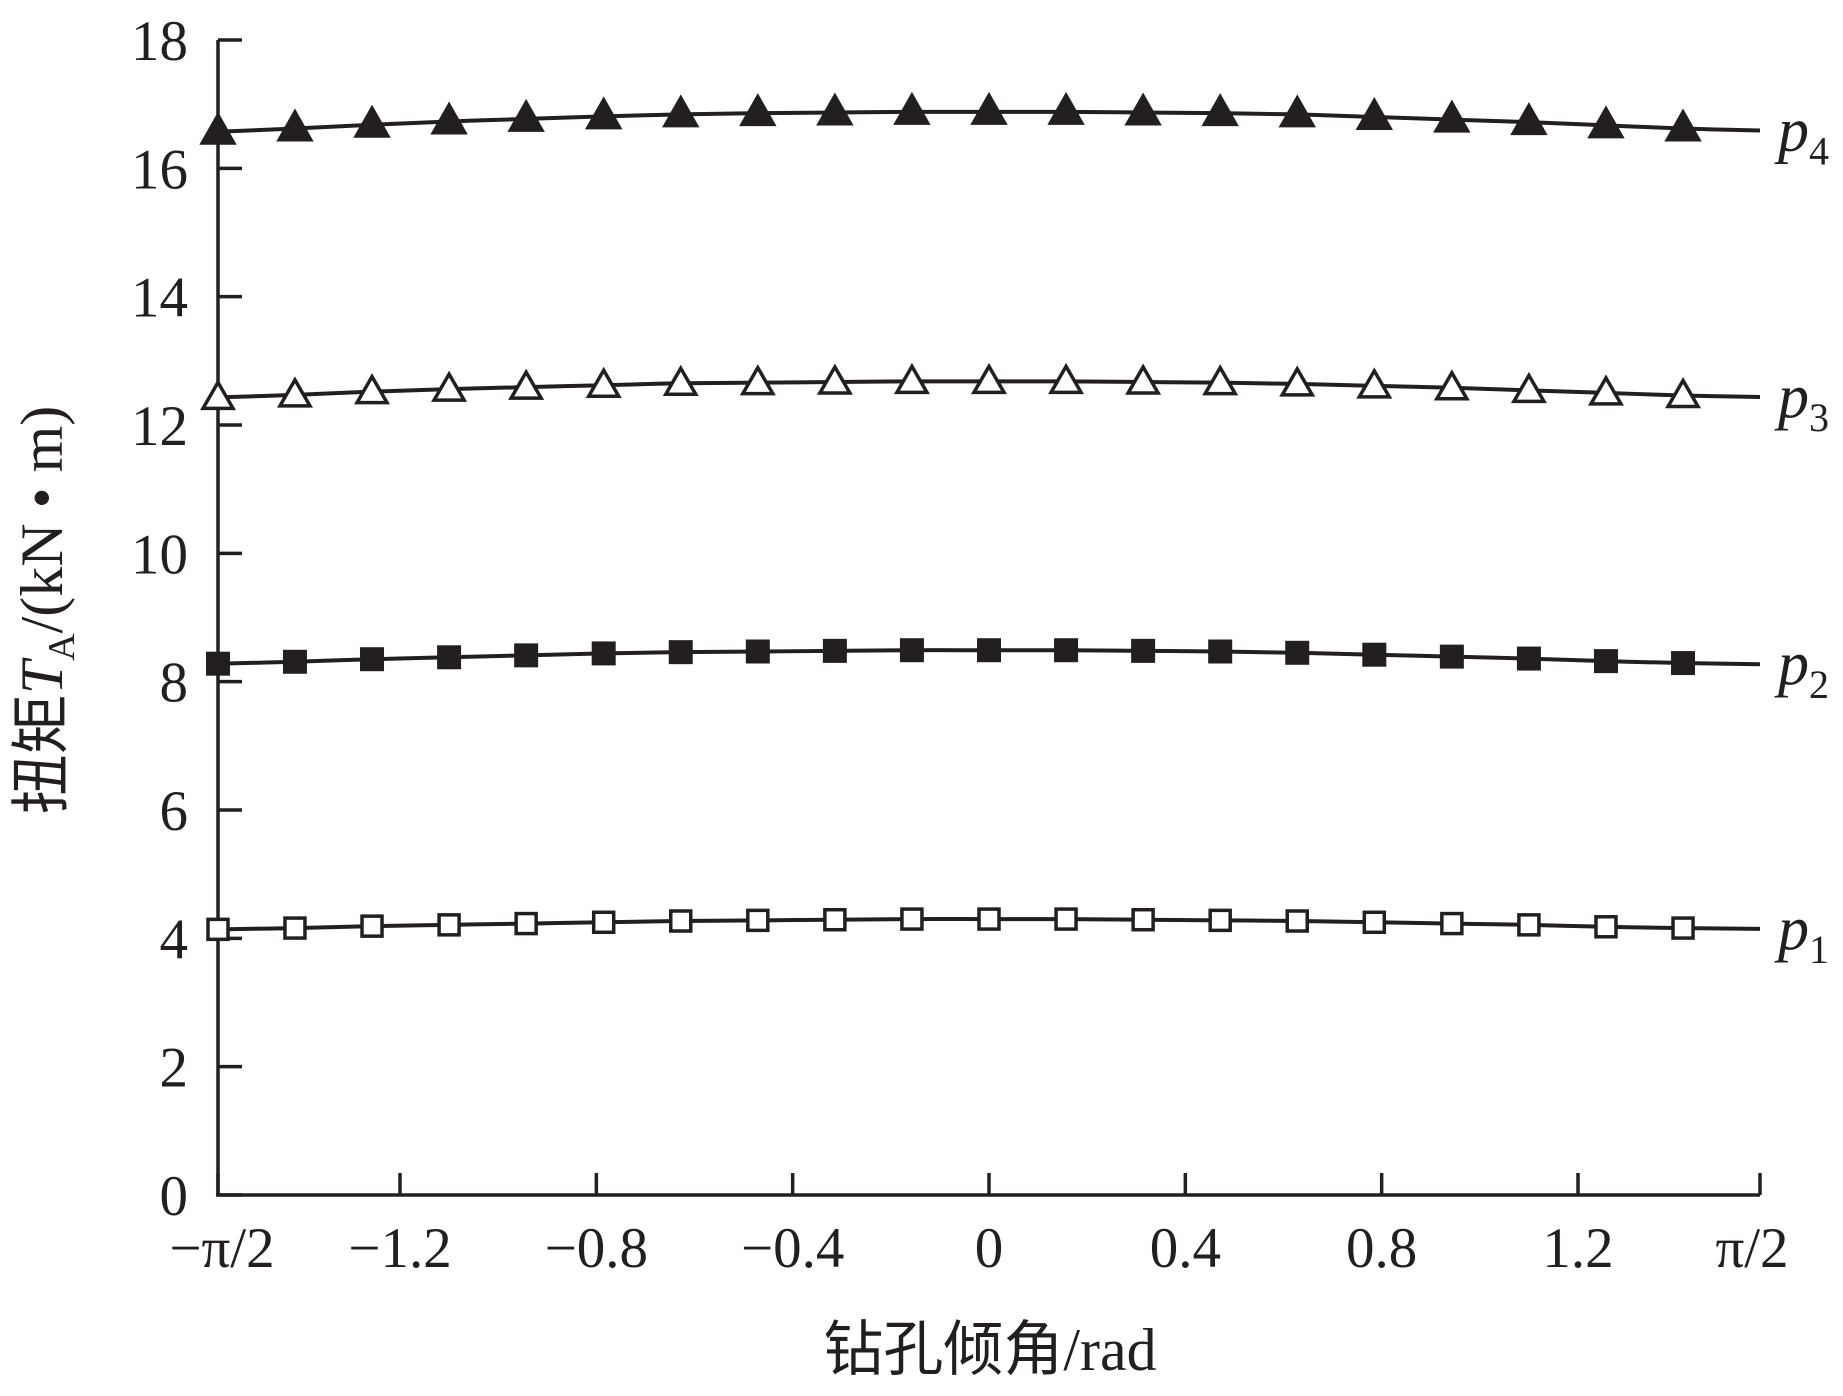  I want to click on y-tick-label: 8, so click(174, 683).